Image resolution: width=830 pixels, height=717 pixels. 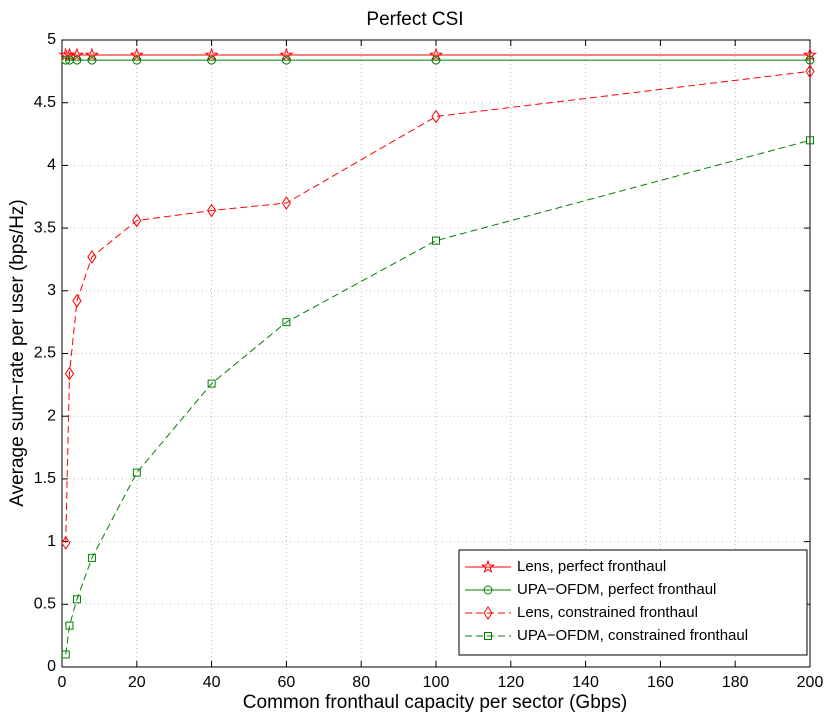 What do you see at coordinates (62, 682) in the screenshot?
I see `x-tick-label: 0` at bounding box center [62, 682].